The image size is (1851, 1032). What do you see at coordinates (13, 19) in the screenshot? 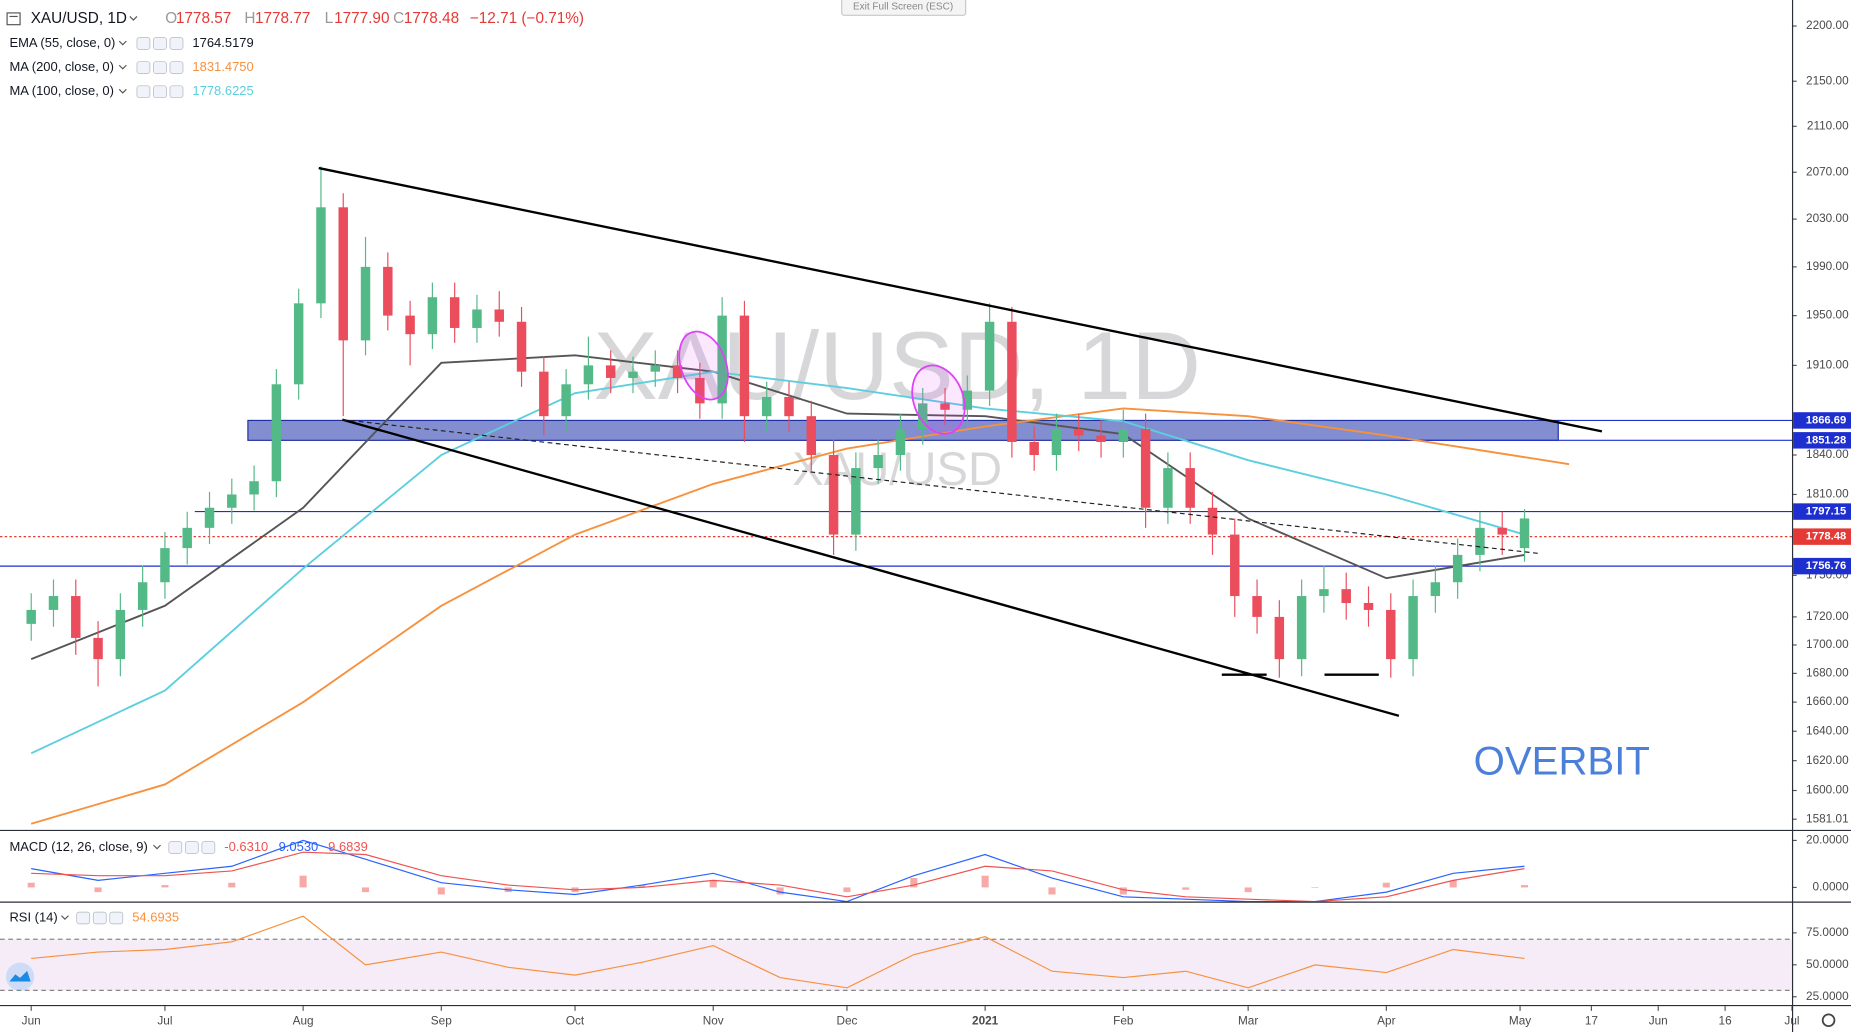
I see `symbol-icon` at bounding box center [13, 19].